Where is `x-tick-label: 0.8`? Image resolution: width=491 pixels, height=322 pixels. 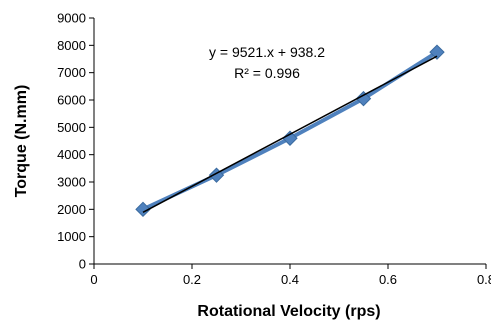 x-tick-label: 0.8 is located at coordinates (484, 279).